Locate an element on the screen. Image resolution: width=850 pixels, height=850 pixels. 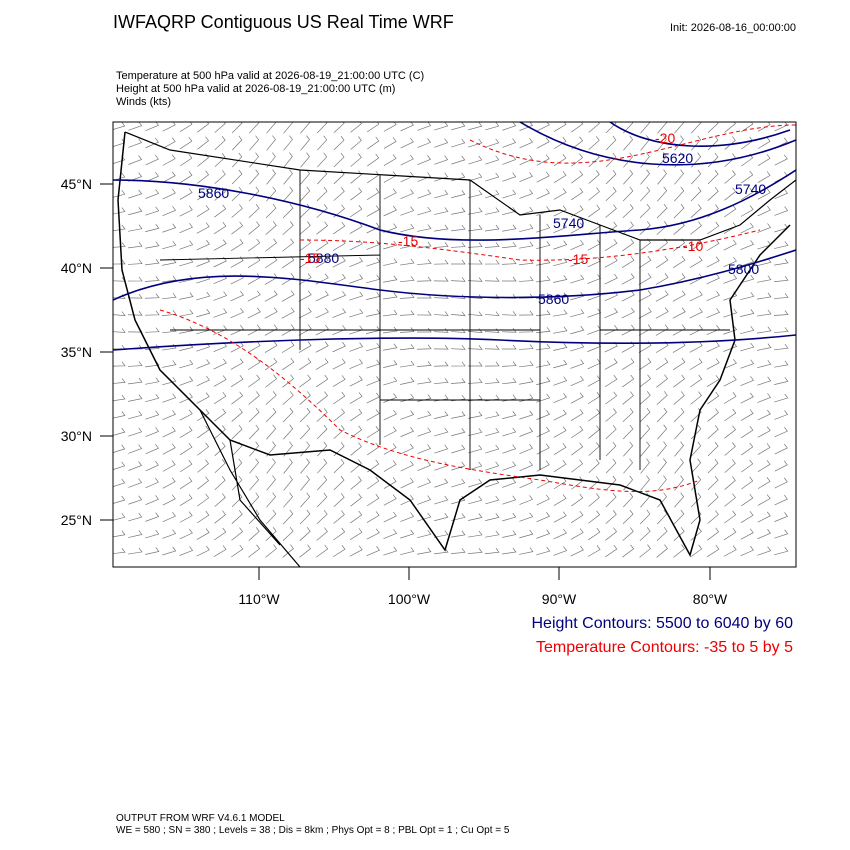
lon-label: 90°W is located at coordinates (559, 599).